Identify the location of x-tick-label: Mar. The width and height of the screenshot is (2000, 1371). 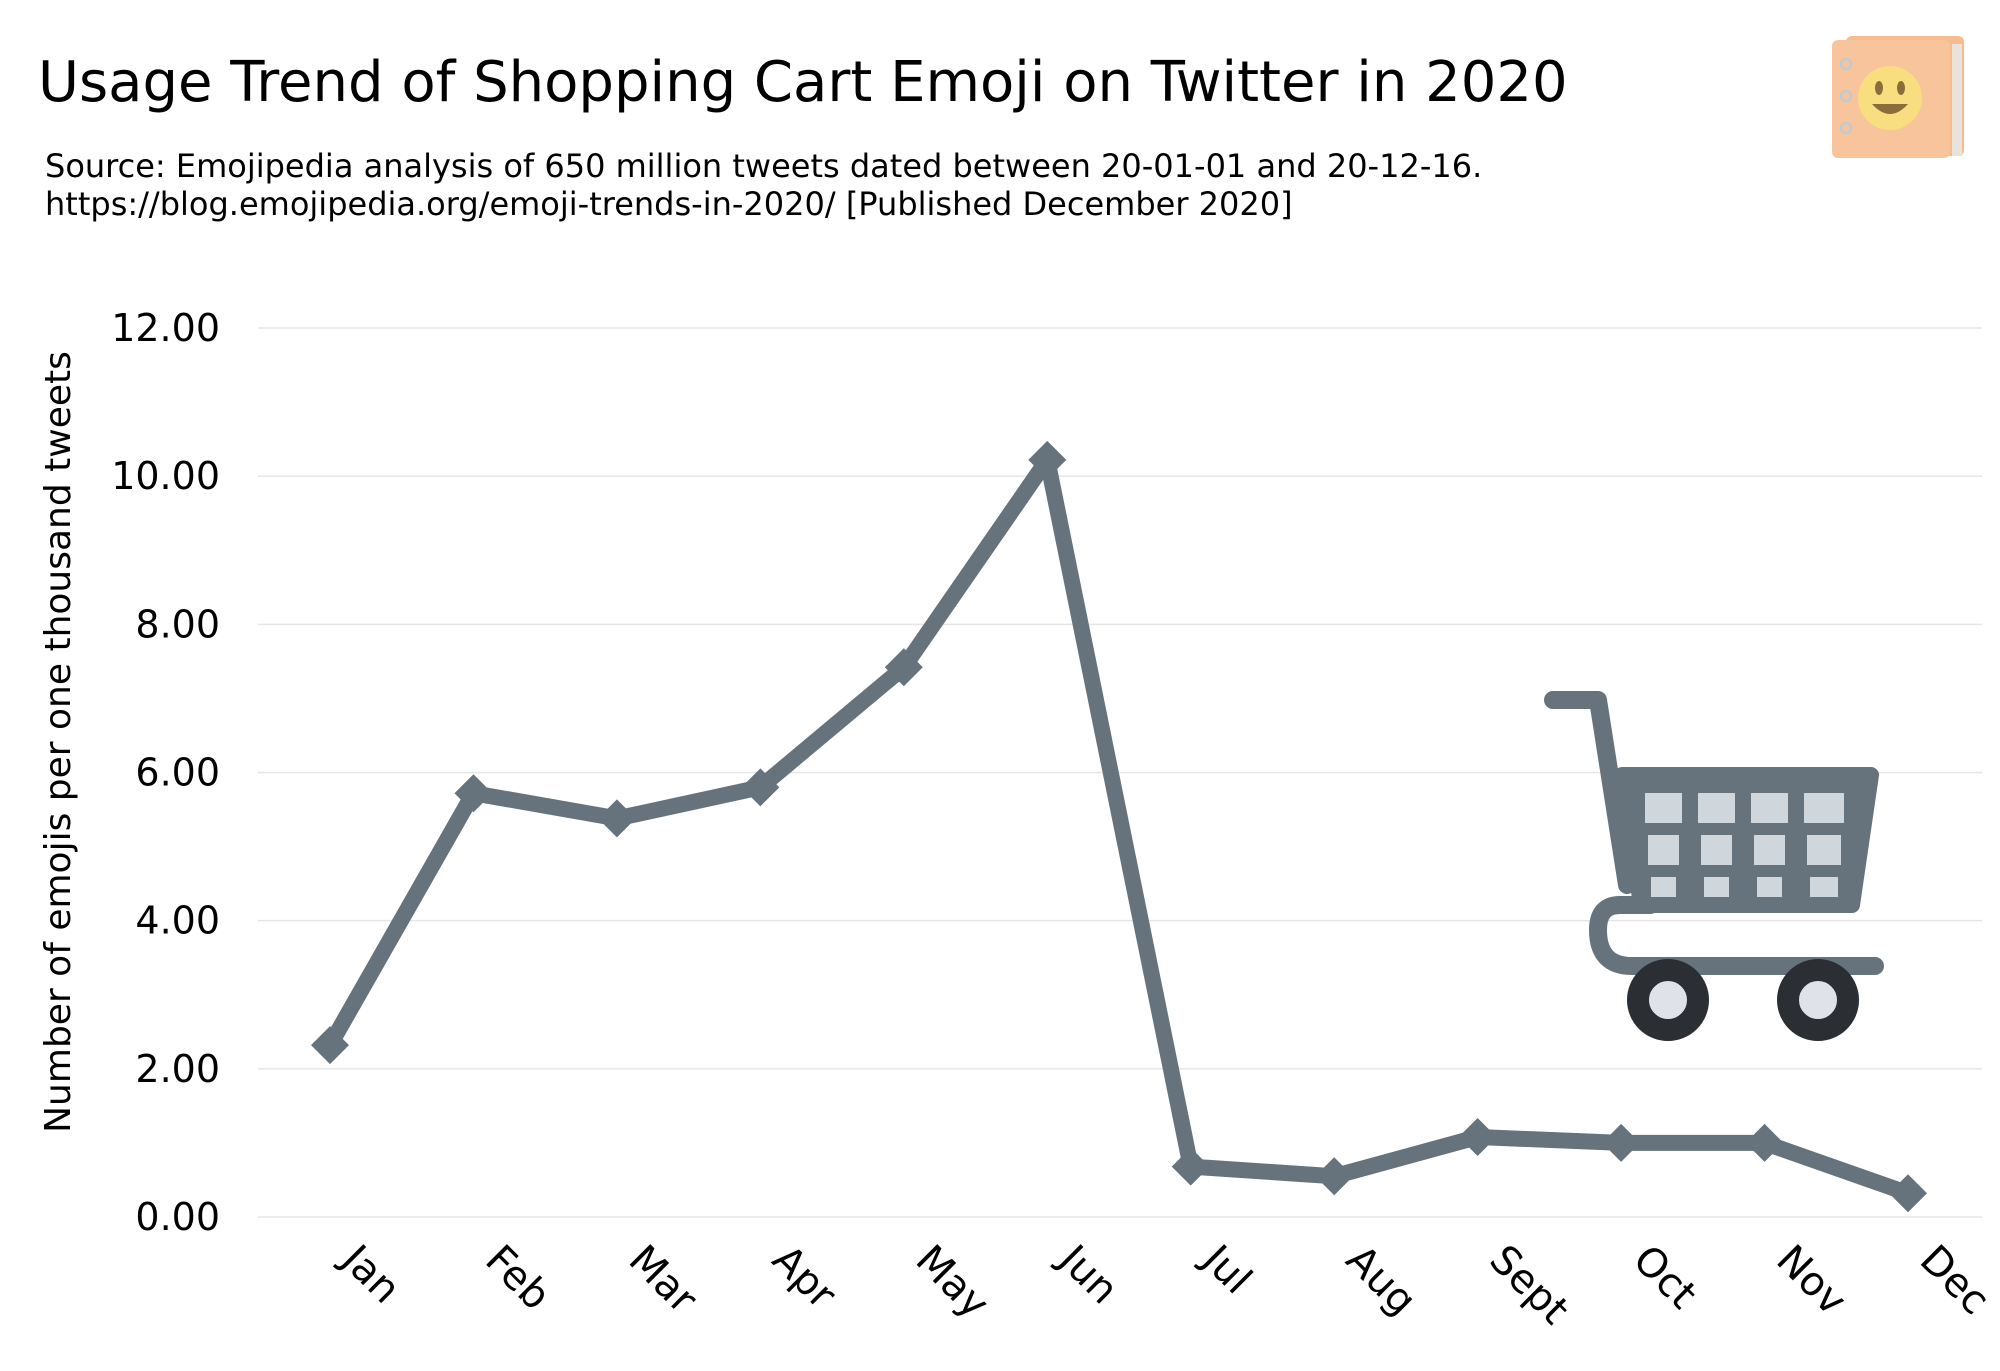
(663, 1280).